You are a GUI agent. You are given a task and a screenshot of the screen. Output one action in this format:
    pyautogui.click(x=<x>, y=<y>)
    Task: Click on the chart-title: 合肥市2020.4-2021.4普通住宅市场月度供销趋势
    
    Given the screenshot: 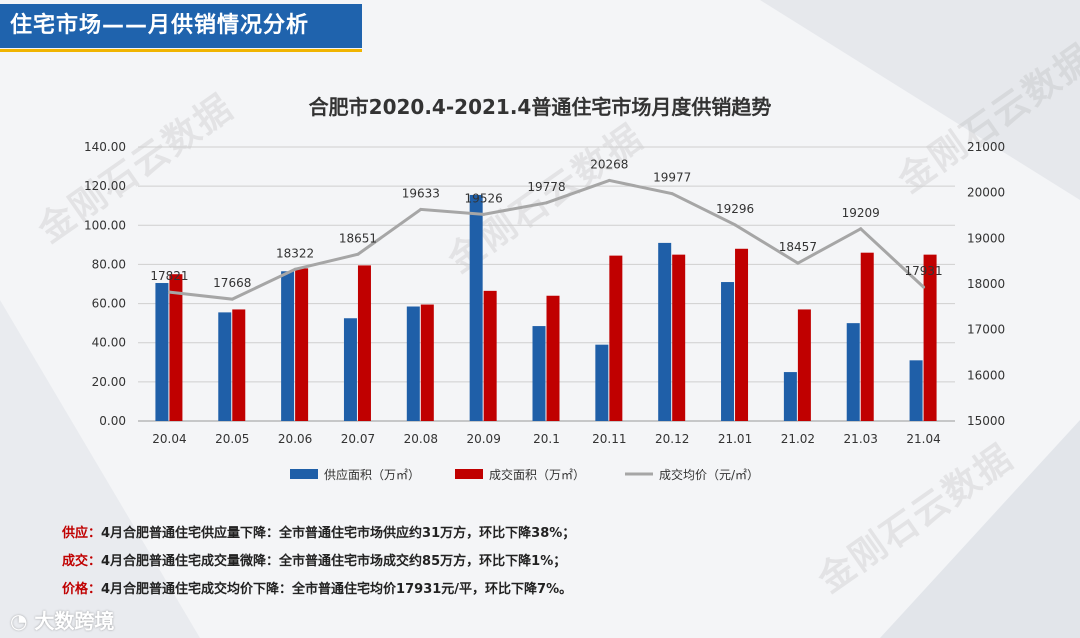 What is the action you would take?
    pyautogui.click(x=540, y=107)
    